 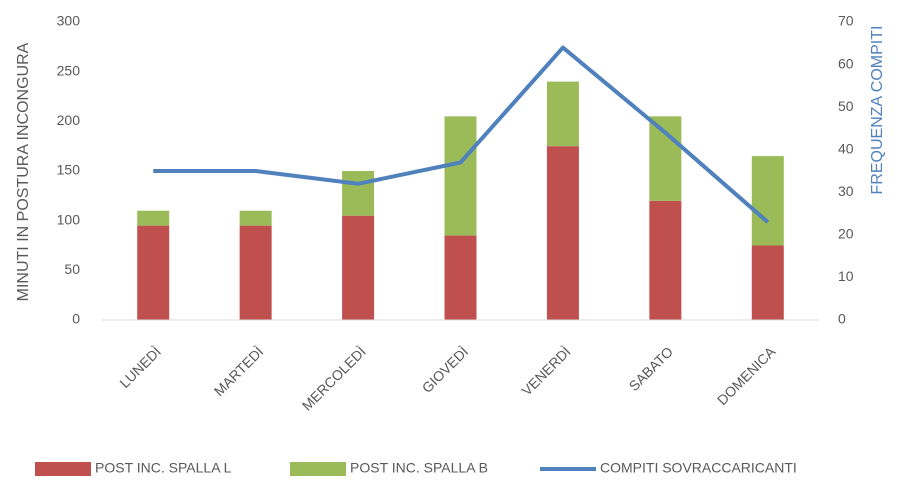 What do you see at coordinates (69, 219) in the screenshot?
I see `y-tick-label: 100` at bounding box center [69, 219].